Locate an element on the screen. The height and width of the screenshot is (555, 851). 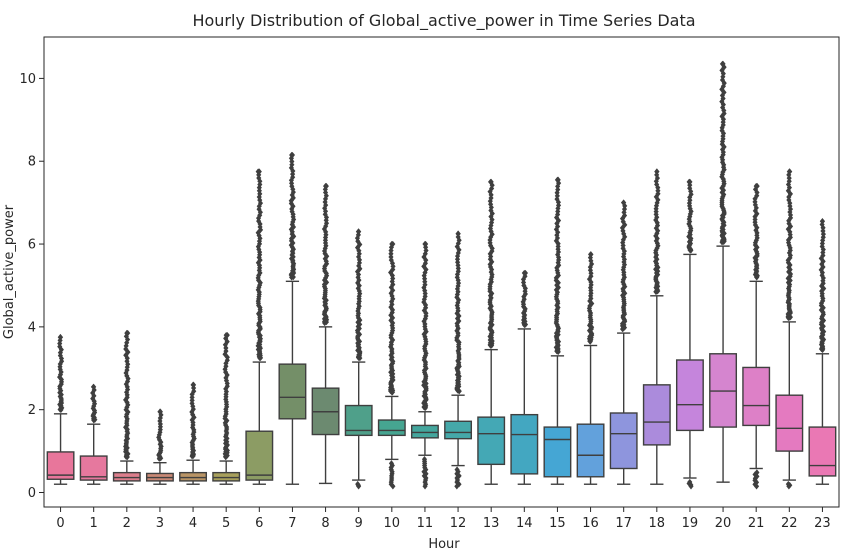
x-tick-label-3: 3 is located at coordinates (160, 523).